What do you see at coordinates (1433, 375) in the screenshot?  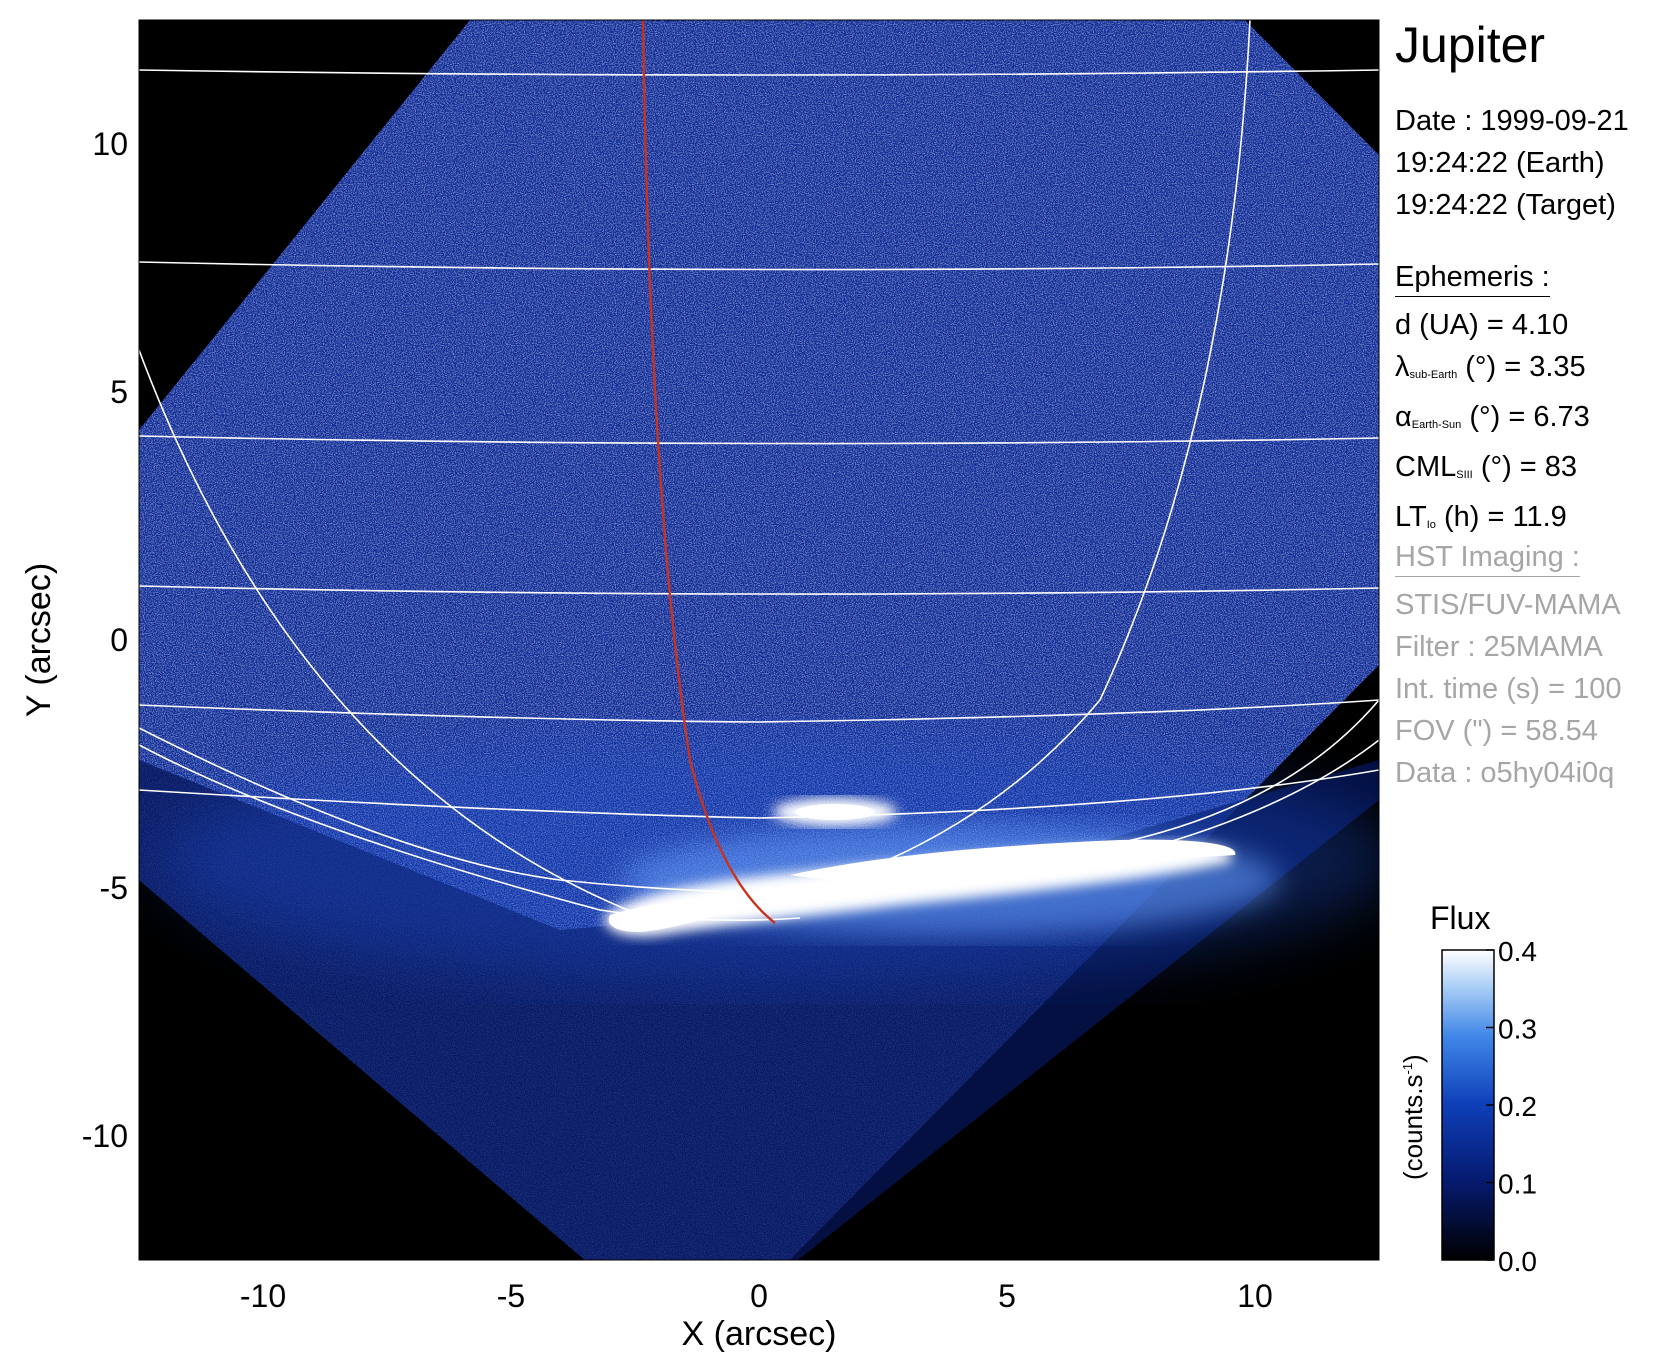 I see `ephemeris-sub: sub-Earth` at bounding box center [1433, 375].